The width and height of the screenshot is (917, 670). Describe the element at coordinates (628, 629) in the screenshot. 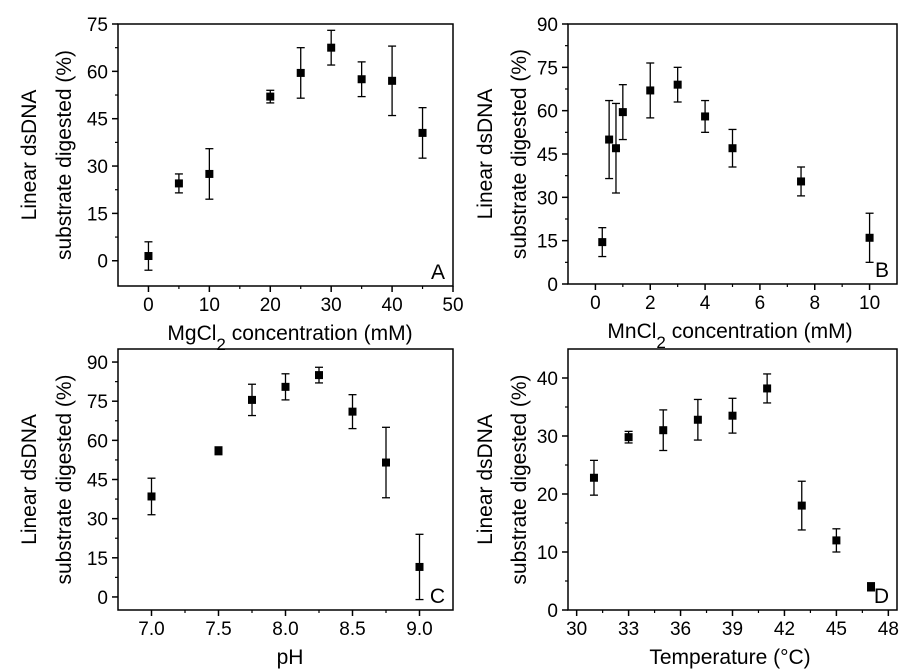

I see `x-tick-label: 33` at that location.